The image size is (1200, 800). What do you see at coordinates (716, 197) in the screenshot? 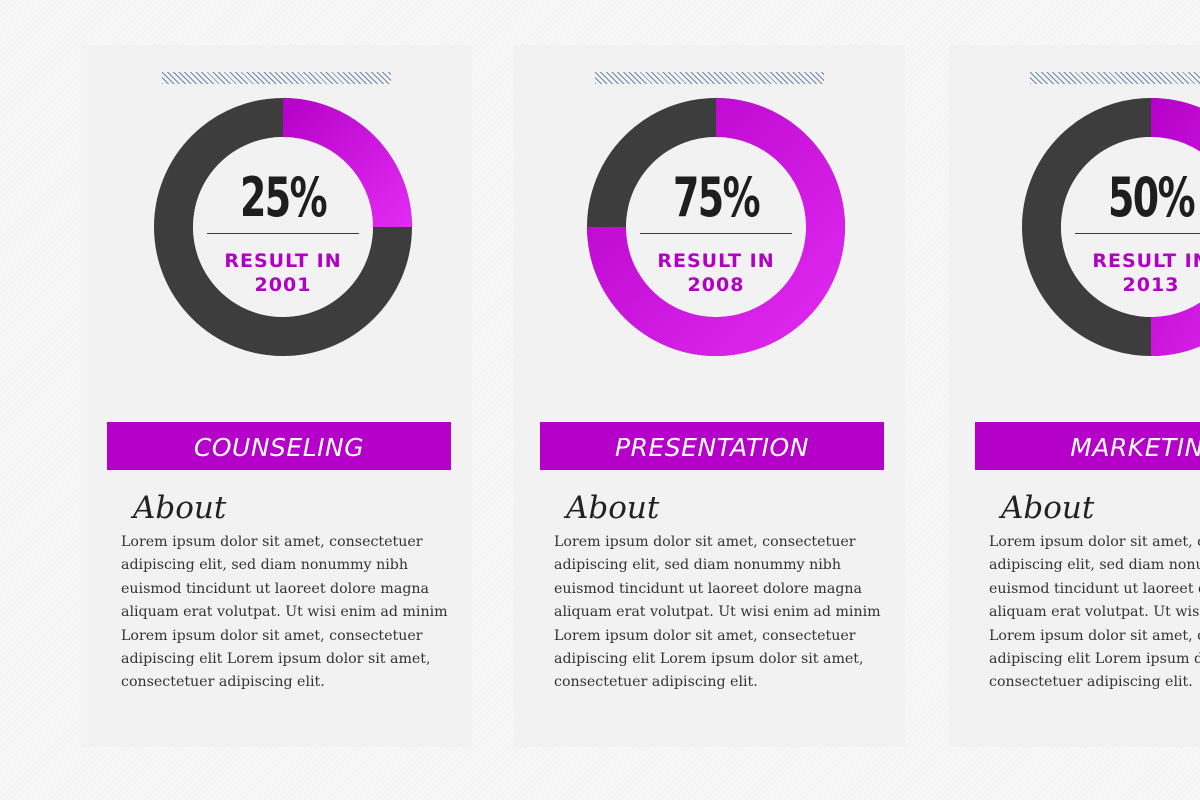
I see `percentage-label: 75%` at bounding box center [716, 197].